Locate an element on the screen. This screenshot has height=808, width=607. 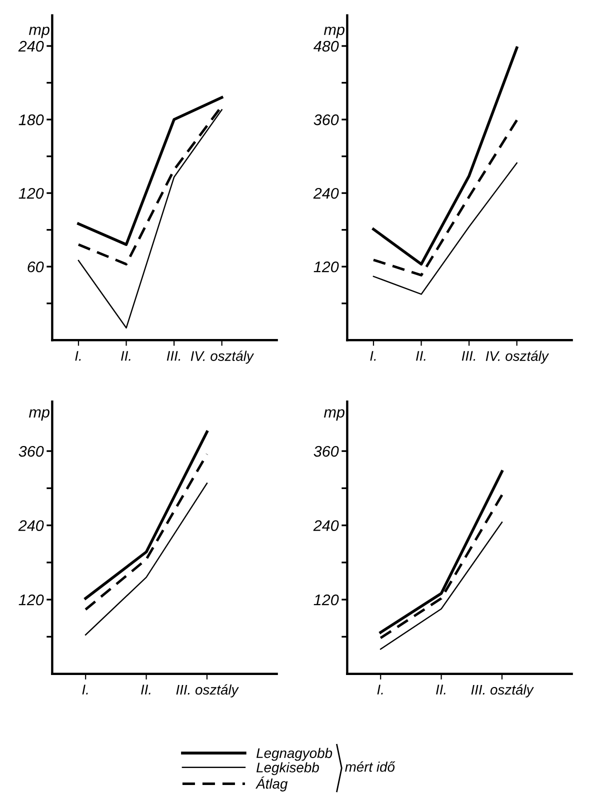
legend-label: Legnagyobb is located at coordinates (294, 754).